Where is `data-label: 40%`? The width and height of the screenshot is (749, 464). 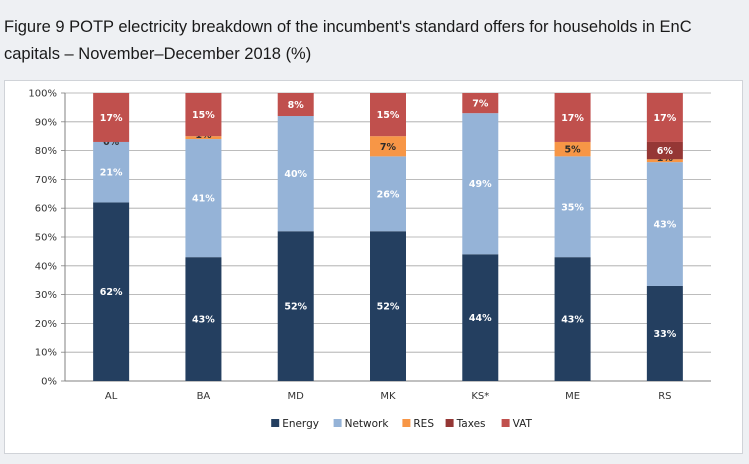 data-label: 40% is located at coordinates (295, 174).